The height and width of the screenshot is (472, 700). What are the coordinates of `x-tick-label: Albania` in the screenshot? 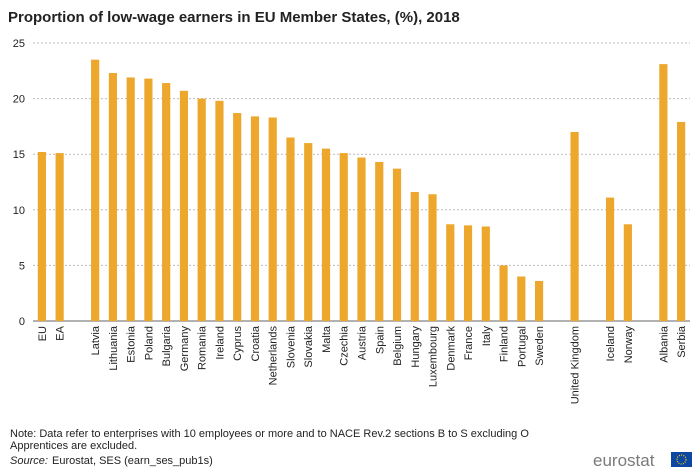 It's located at (664, 344).